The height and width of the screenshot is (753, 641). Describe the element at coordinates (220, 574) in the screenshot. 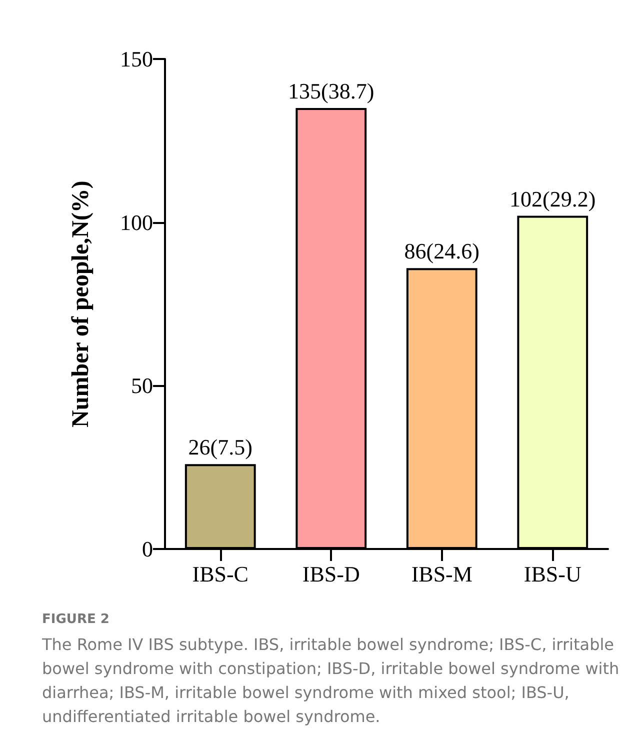

I see `x-tick-label: IBS-C` at that location.